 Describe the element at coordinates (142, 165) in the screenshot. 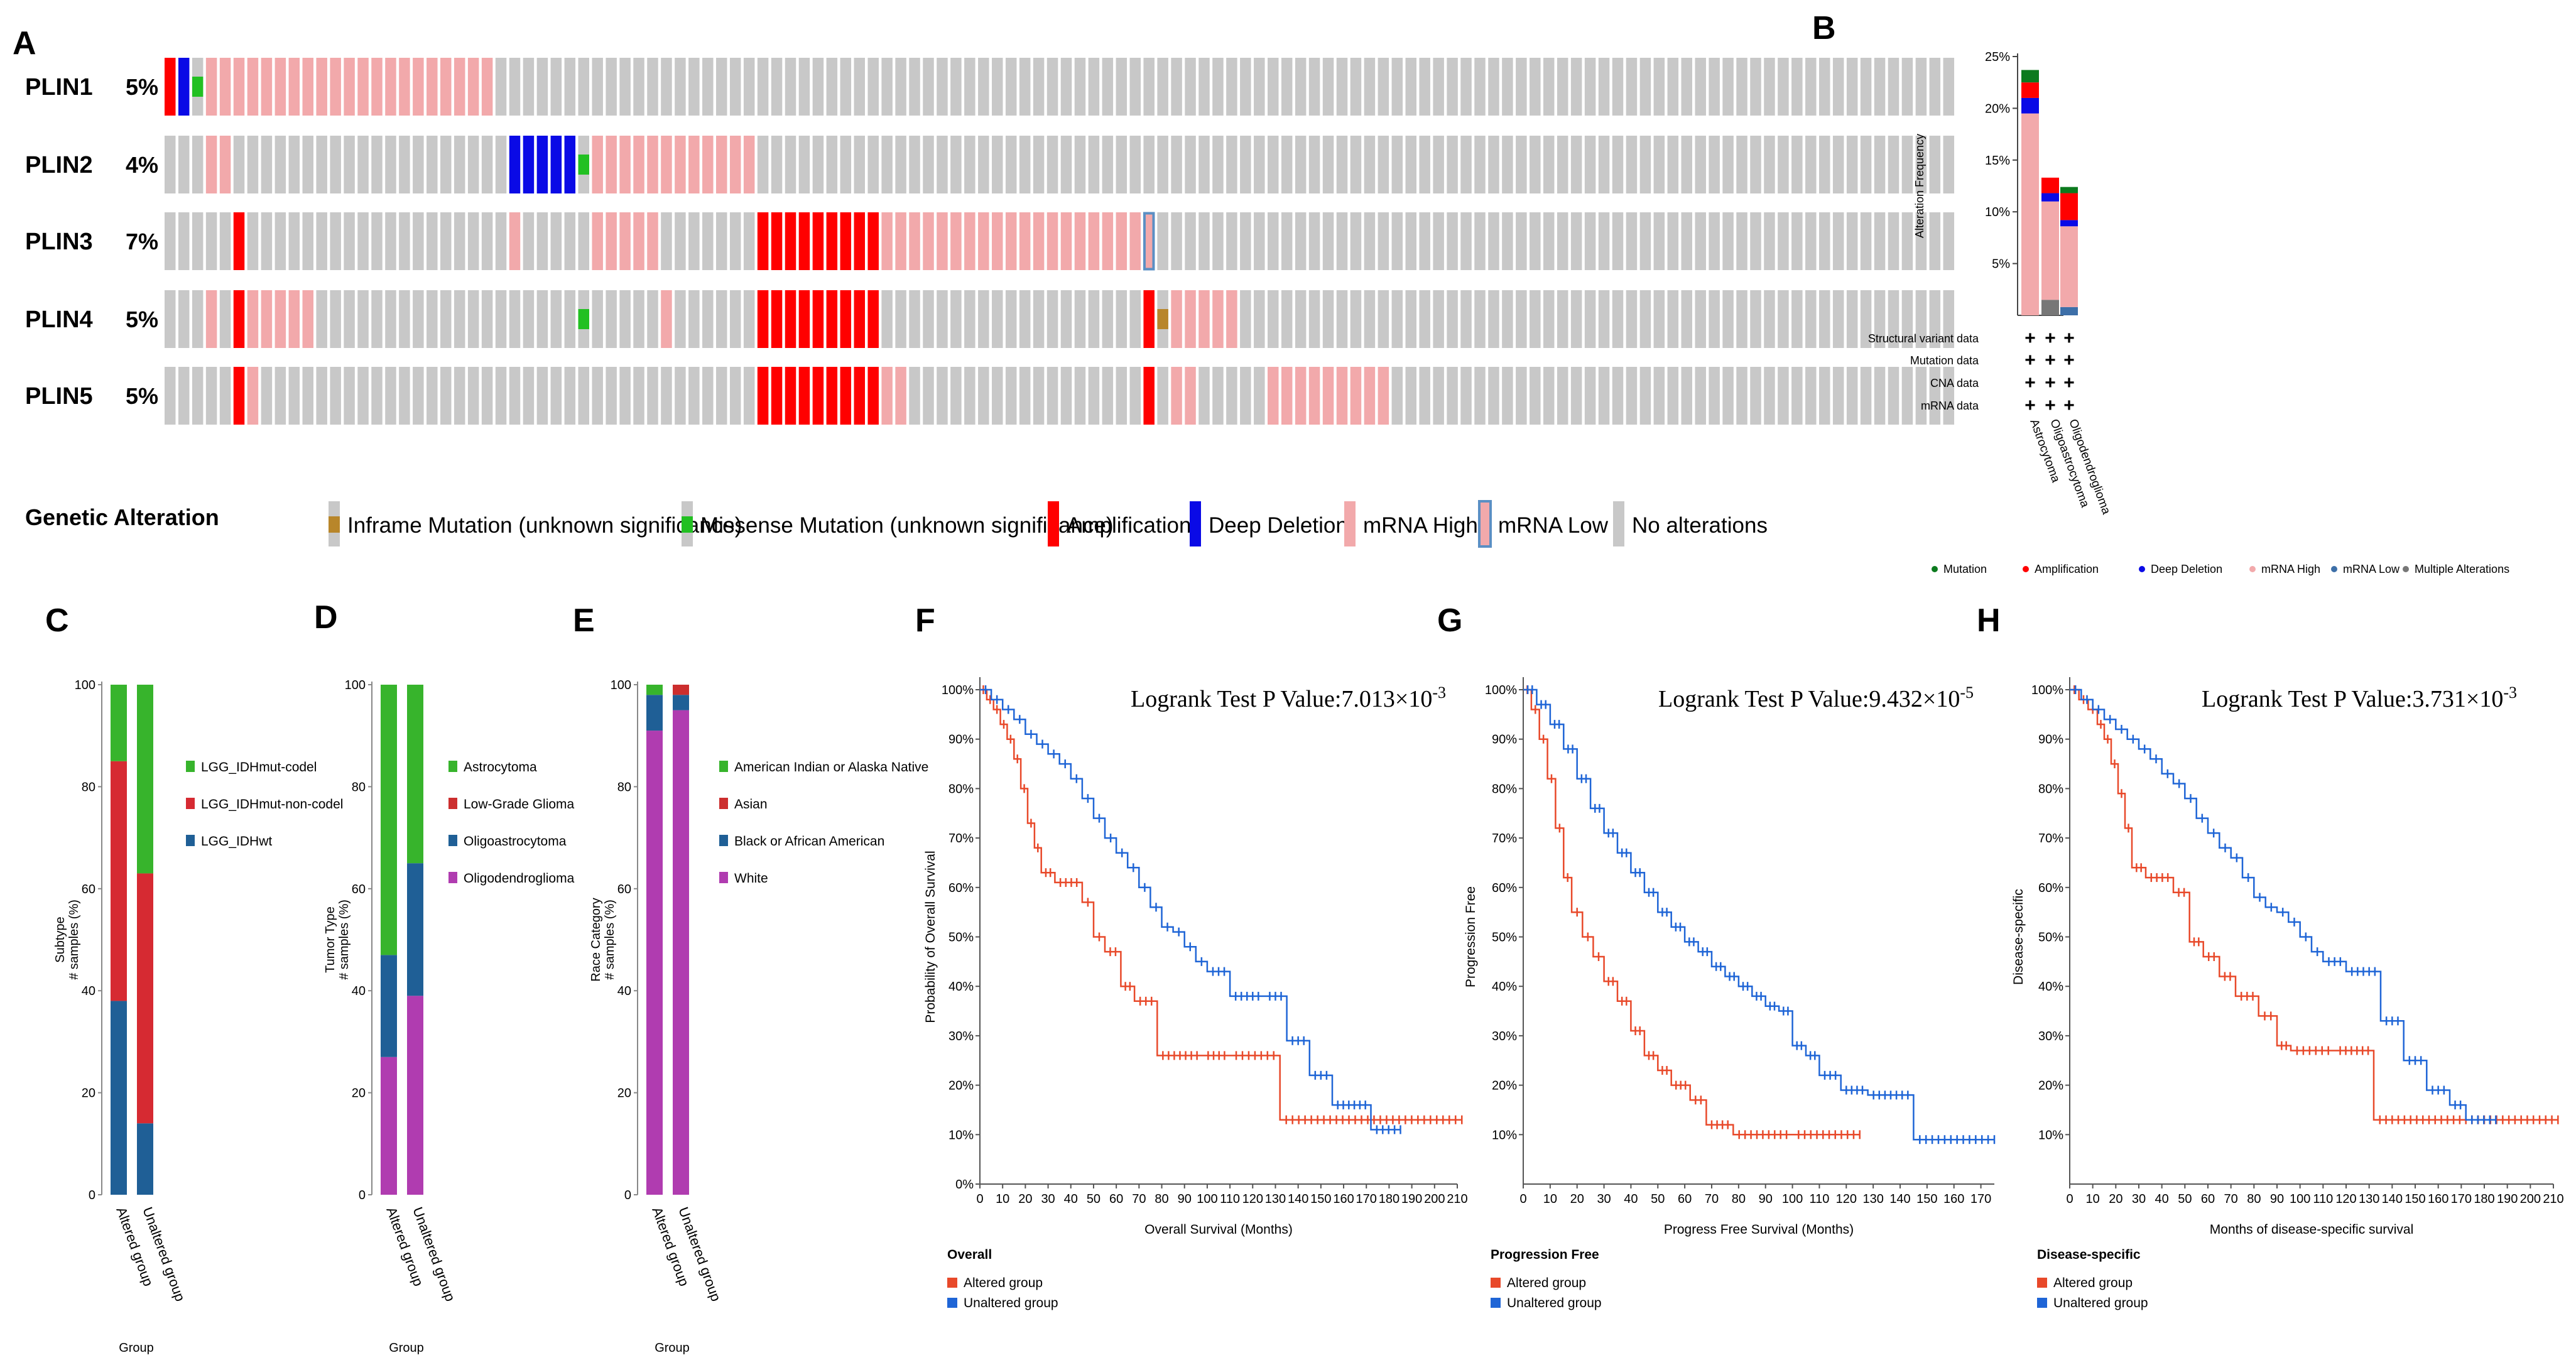

I see `gene-pct-plin2: 4%` at that location.